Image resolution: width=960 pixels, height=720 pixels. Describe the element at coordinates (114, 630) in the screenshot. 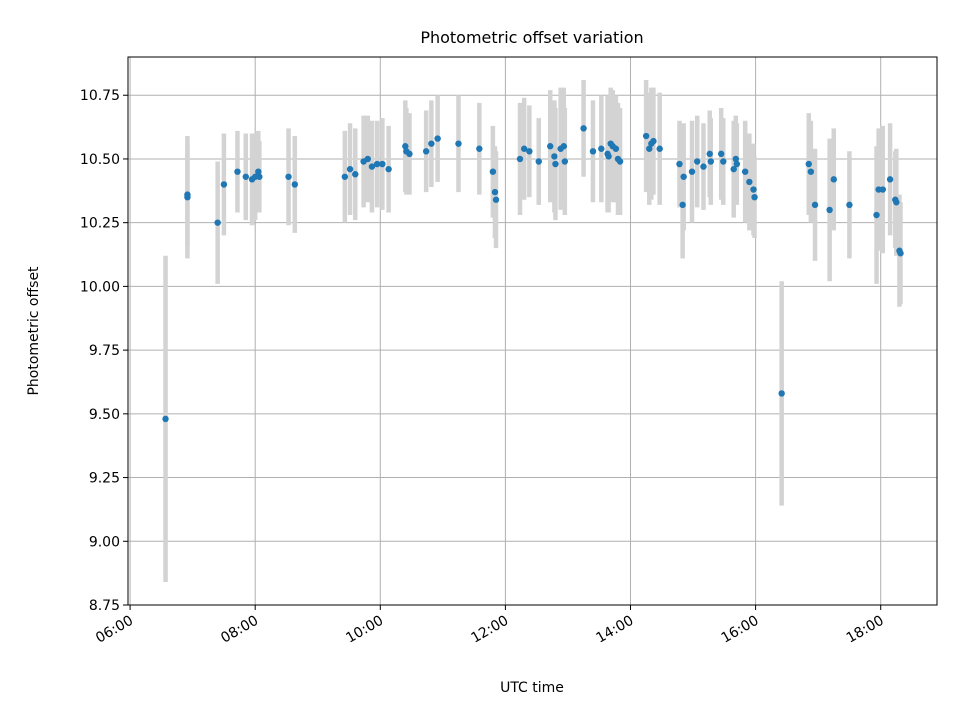

I see `x-tick-label: 06:00` at that location.